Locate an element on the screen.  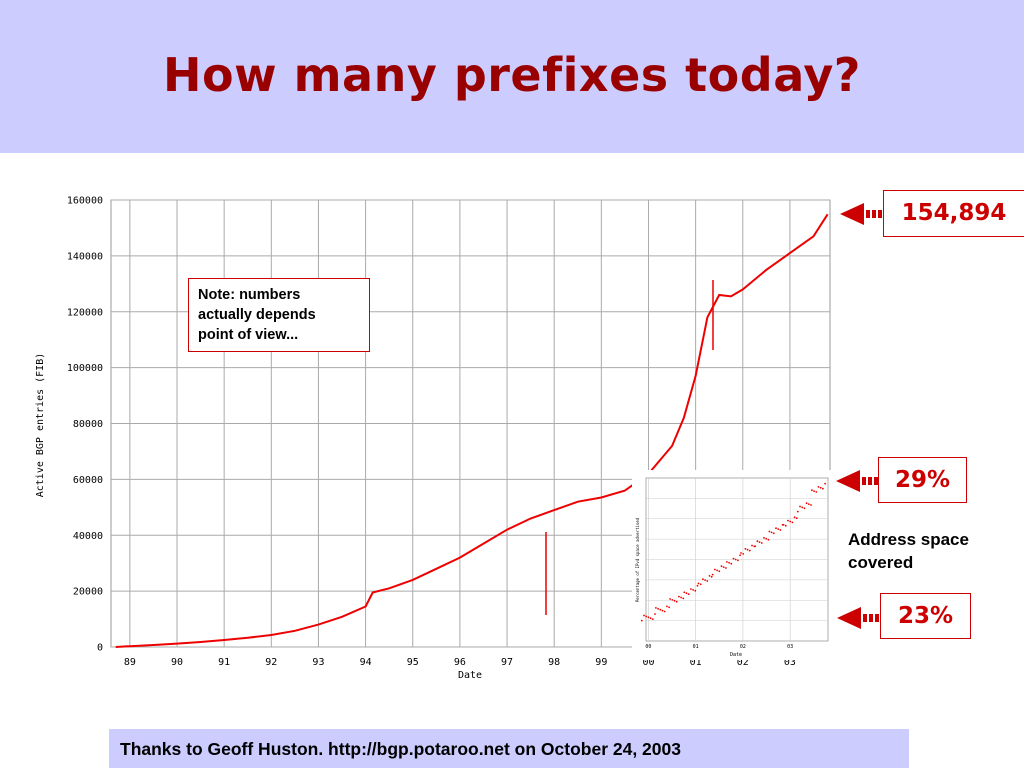
y-tick-label: 100000 is located at coordinates (85, 368).